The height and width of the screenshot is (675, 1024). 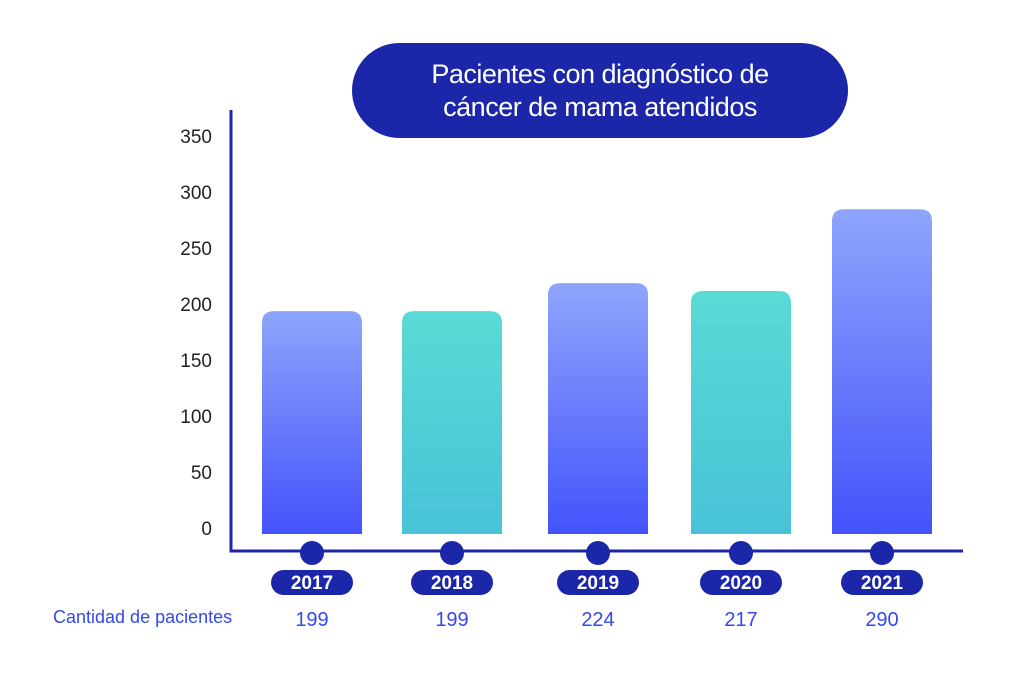 What do you see at coordinates (881, 620) in the screenshot?
I see `data-label: 290` at bounding box center [881, 620].